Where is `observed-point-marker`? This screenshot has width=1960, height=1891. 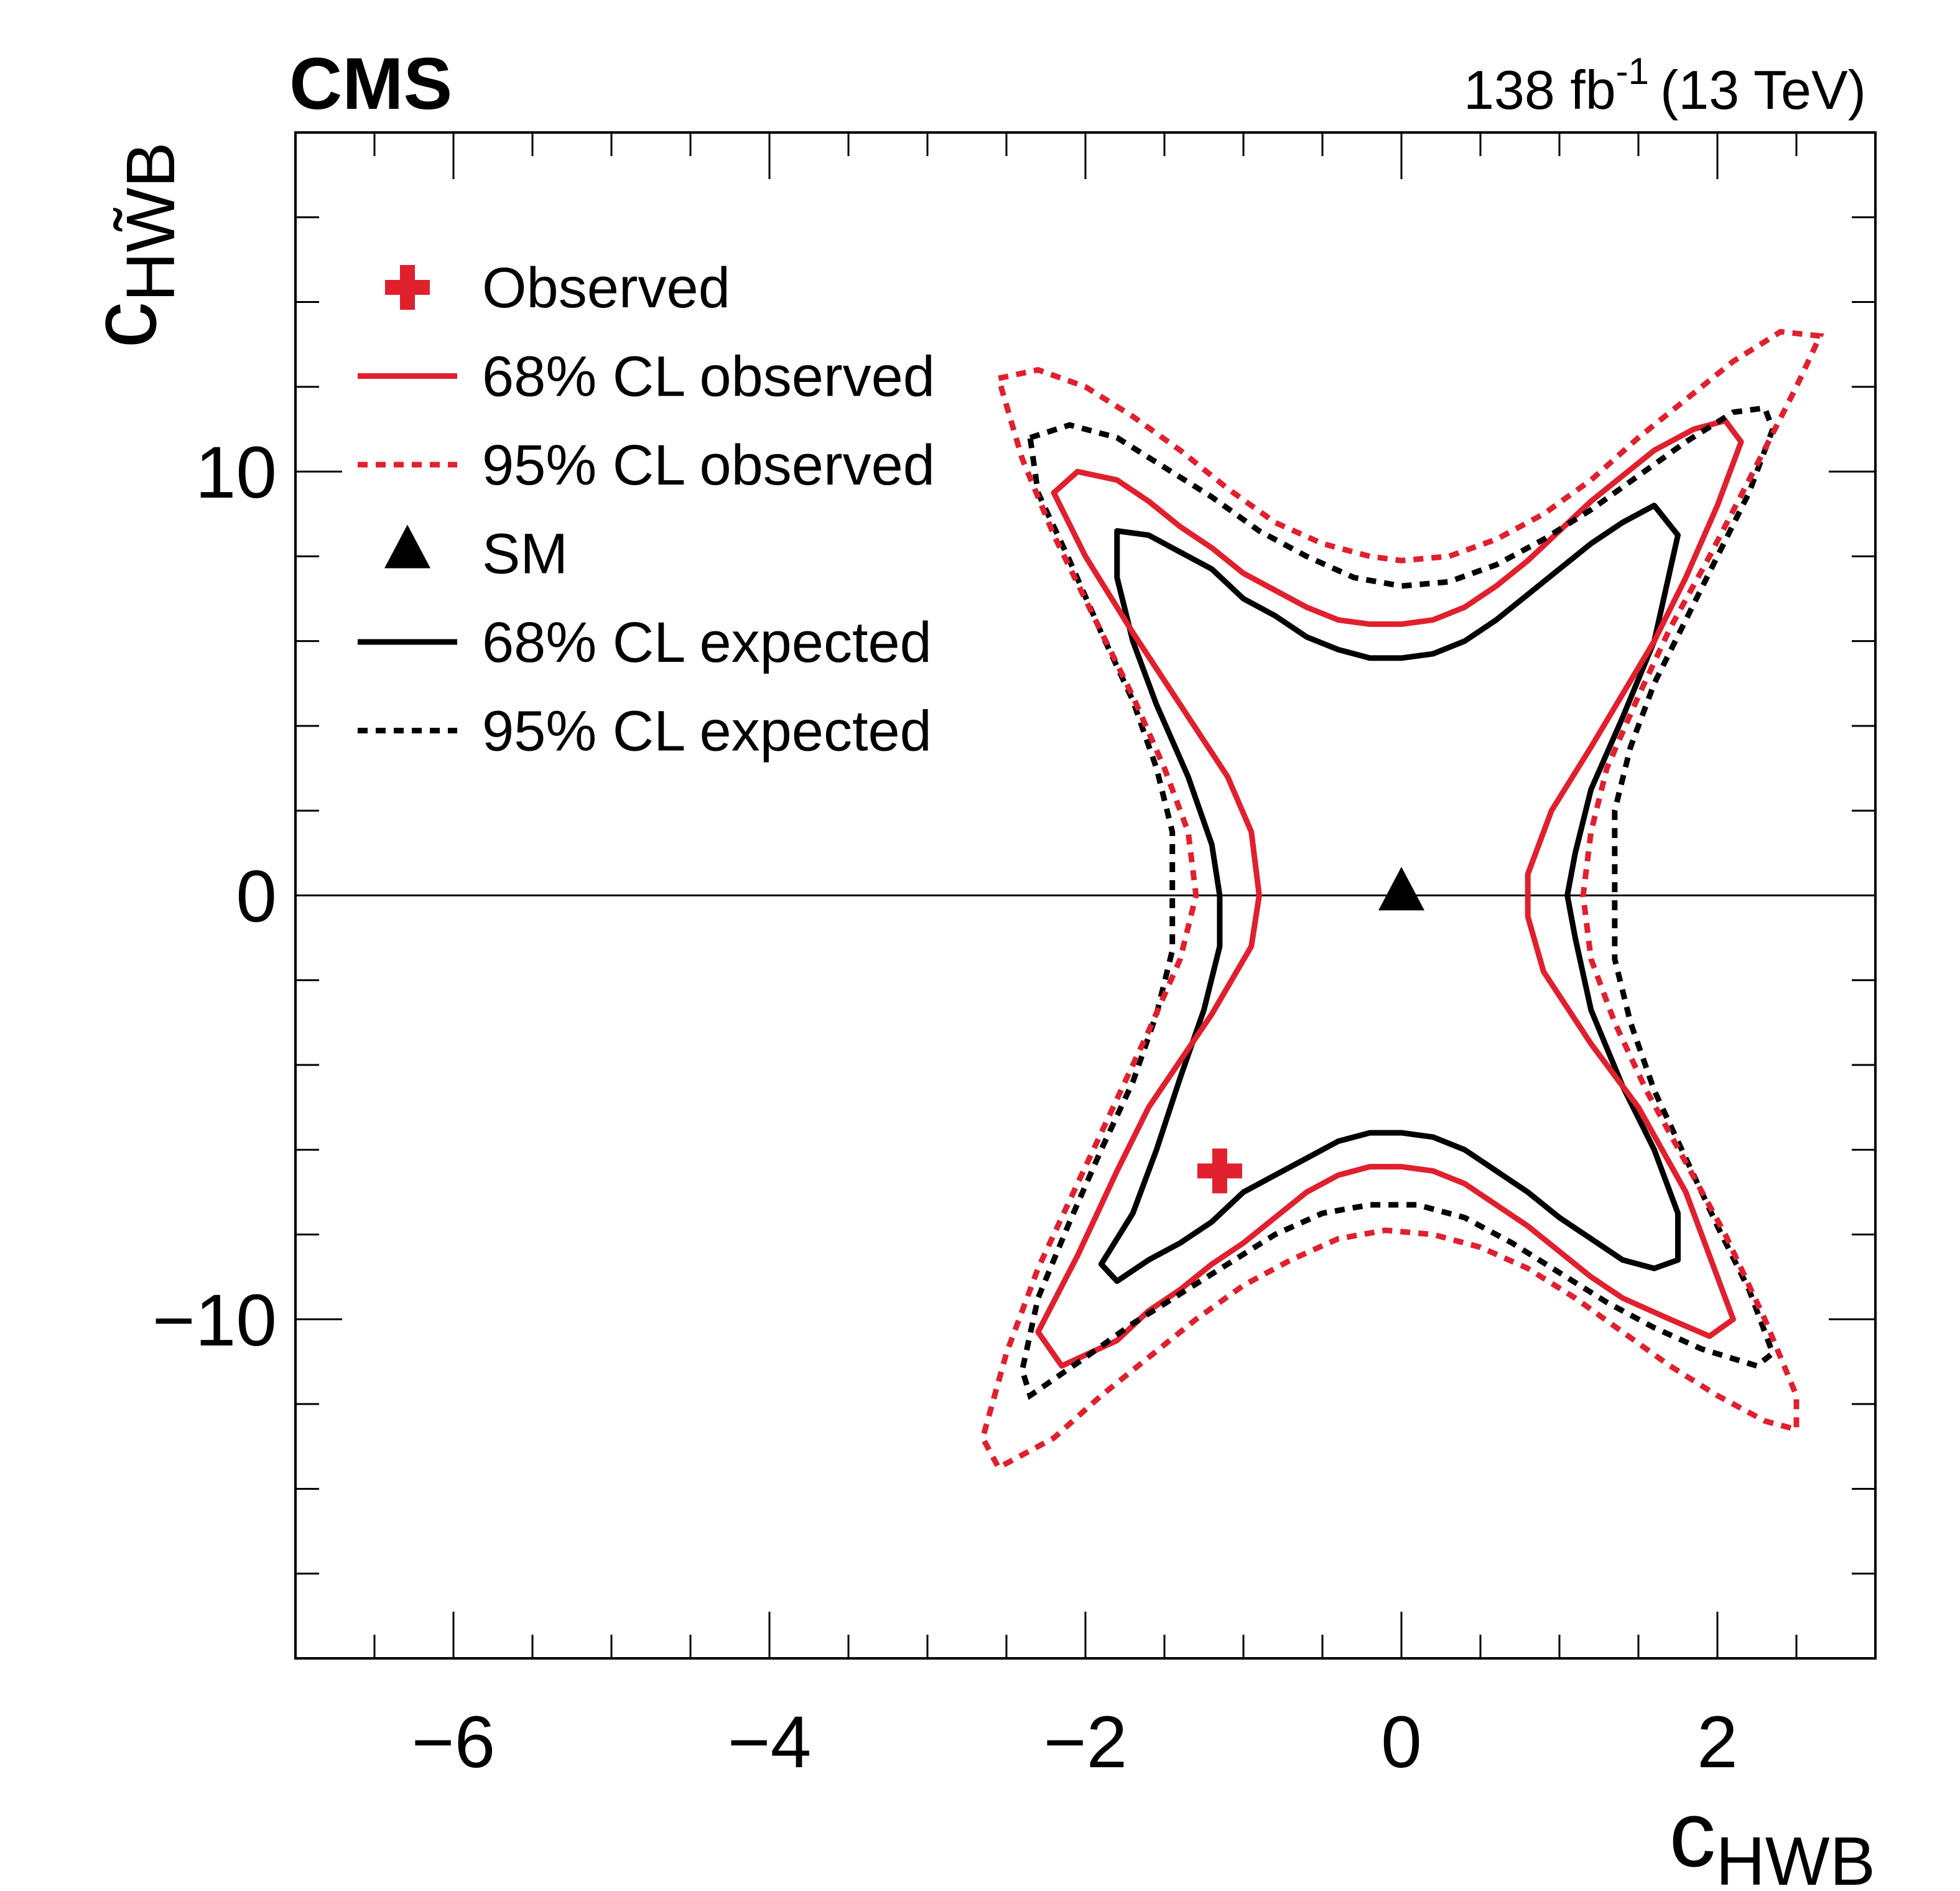
observed-point-marker is located at coordinates (1219, 1171).